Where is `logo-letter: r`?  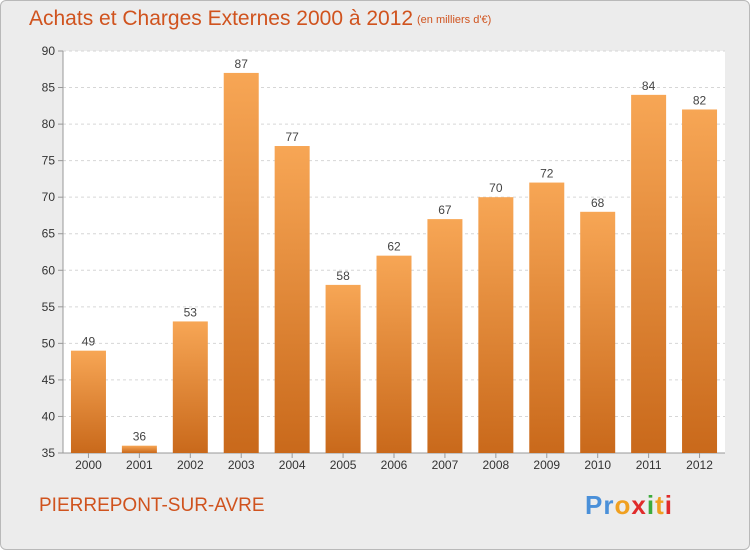 logo-letter: r is located at coordinates (609, 505).